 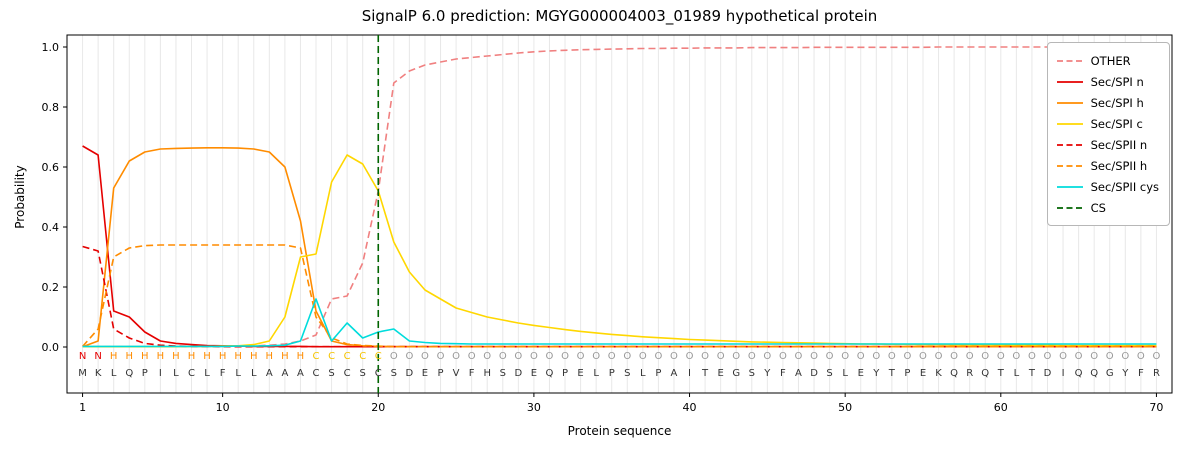 I want to click on legend-label: Sec/SPI n, so click(x=1117, y=81).